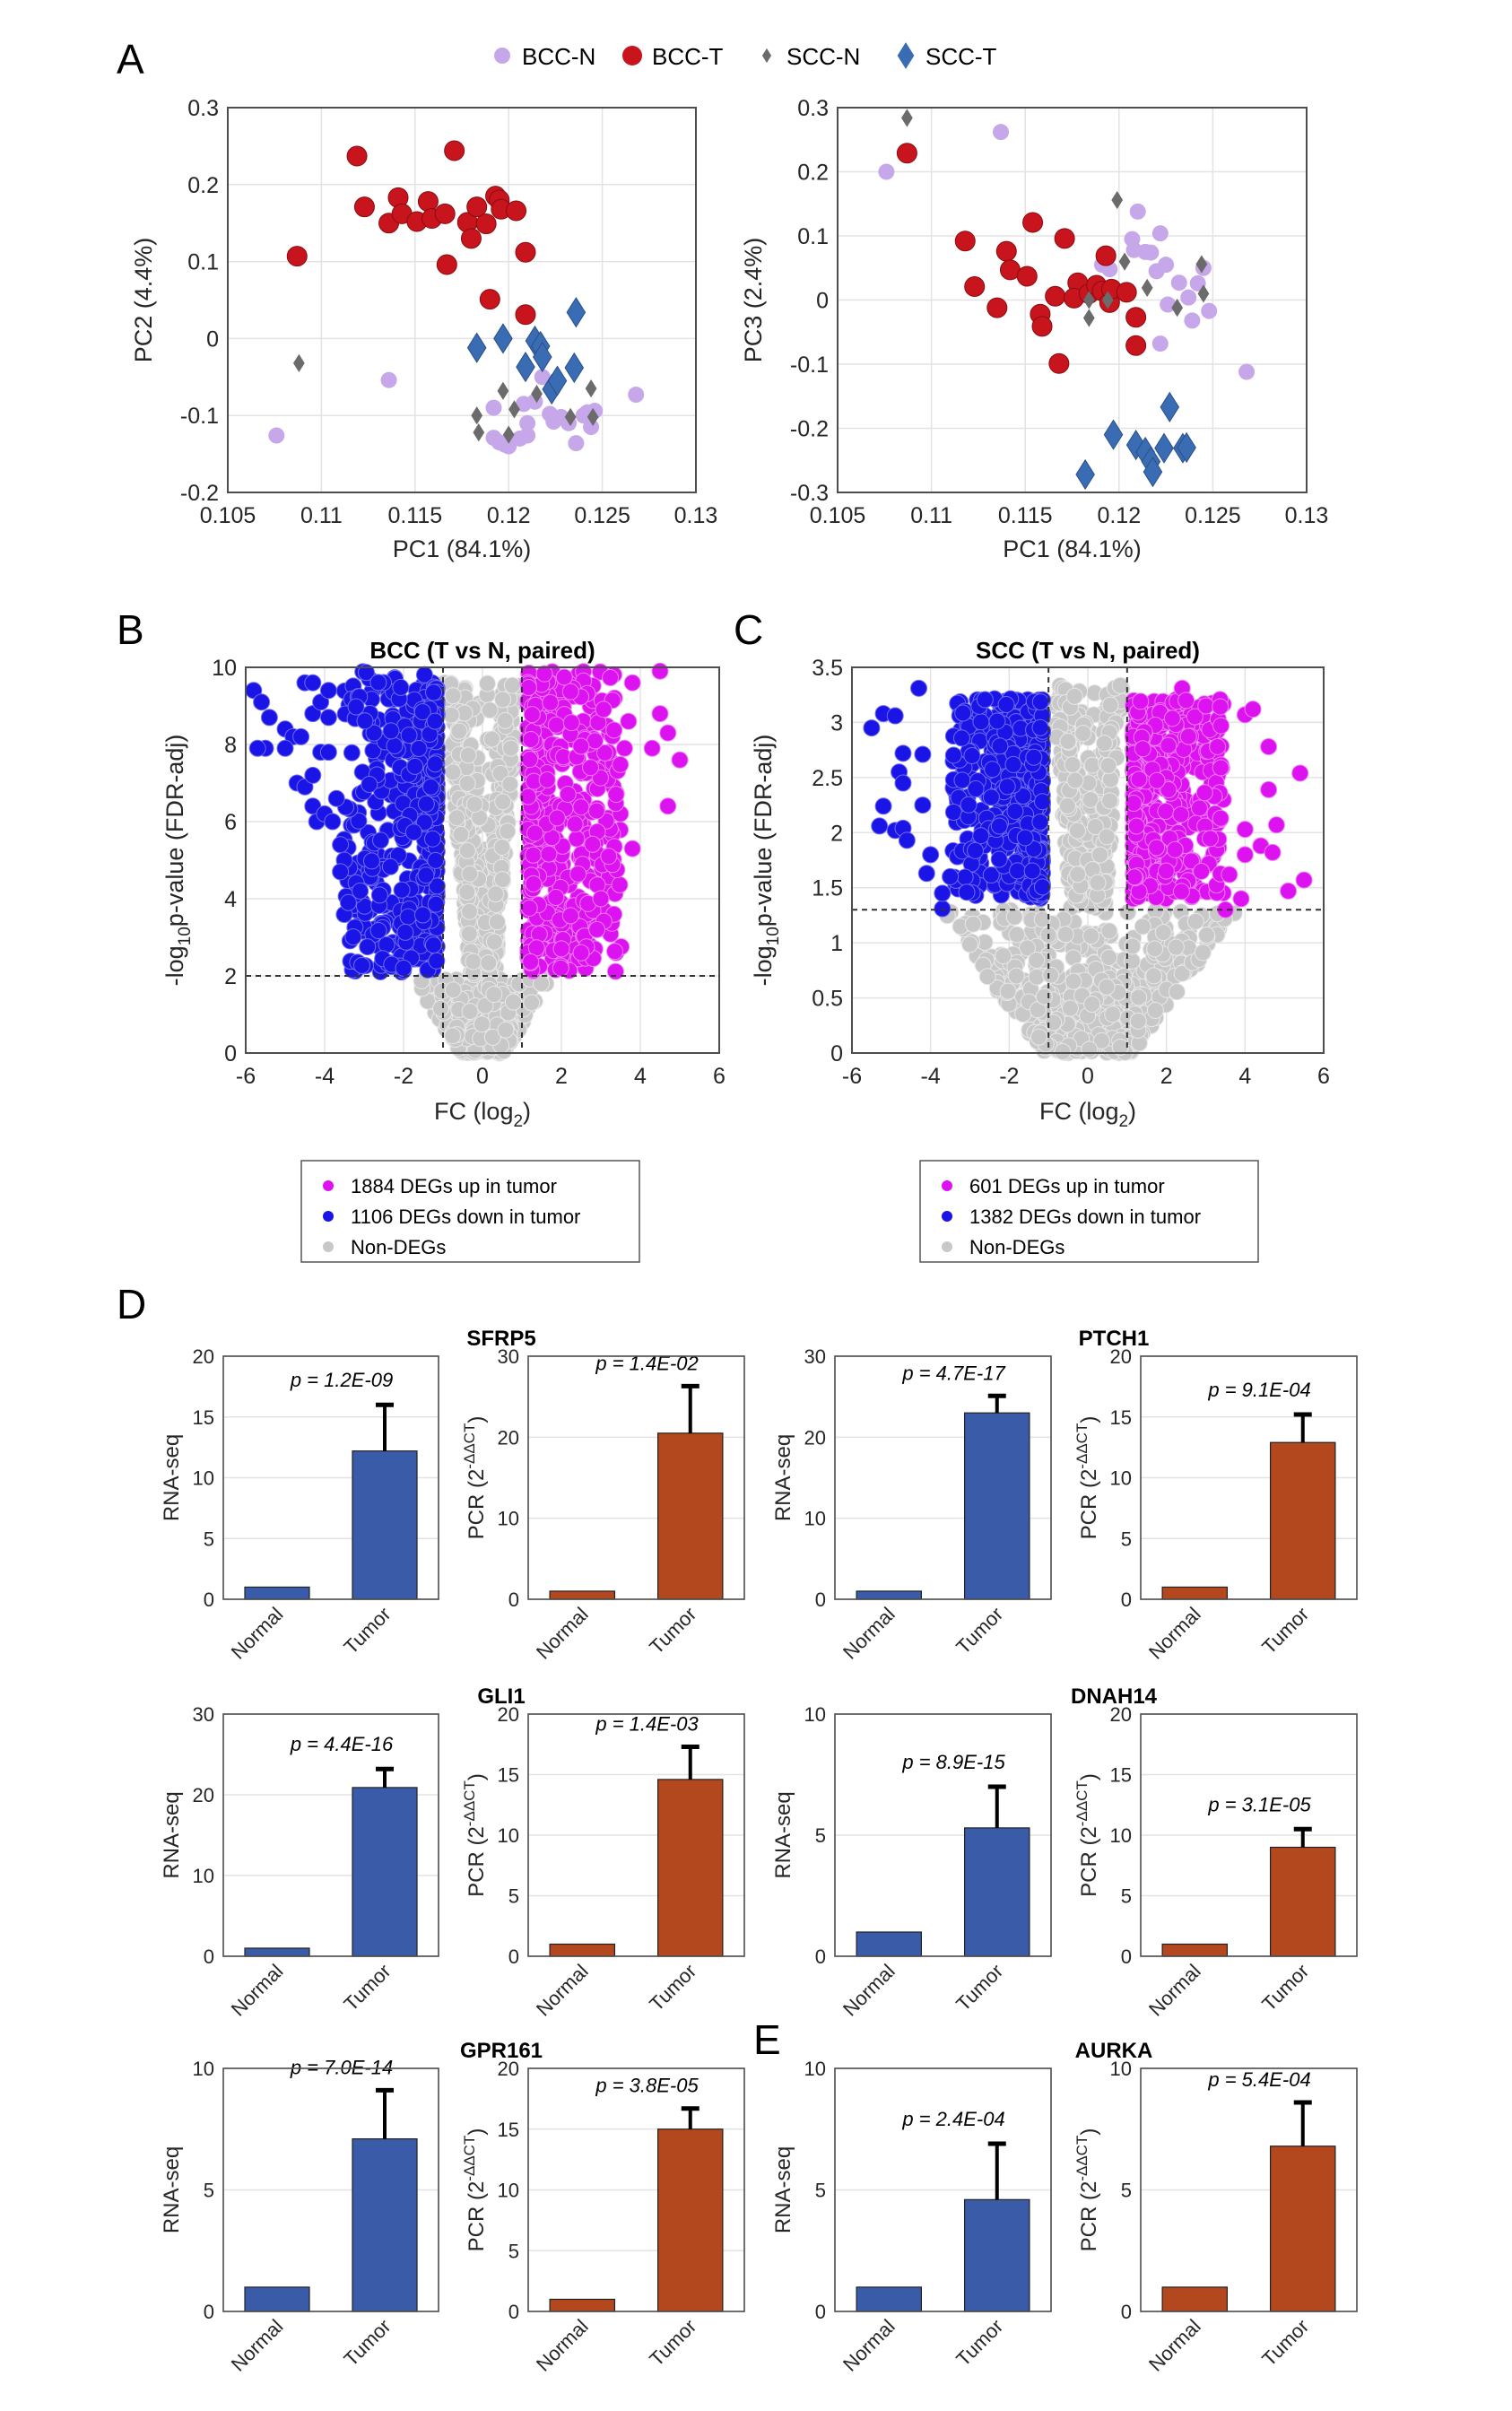 The image size is (1512, 2411). Describe the element at coordinates (961, 57) in the screenshot. I see `legend-label-scc-t: SCC-T` at that location.